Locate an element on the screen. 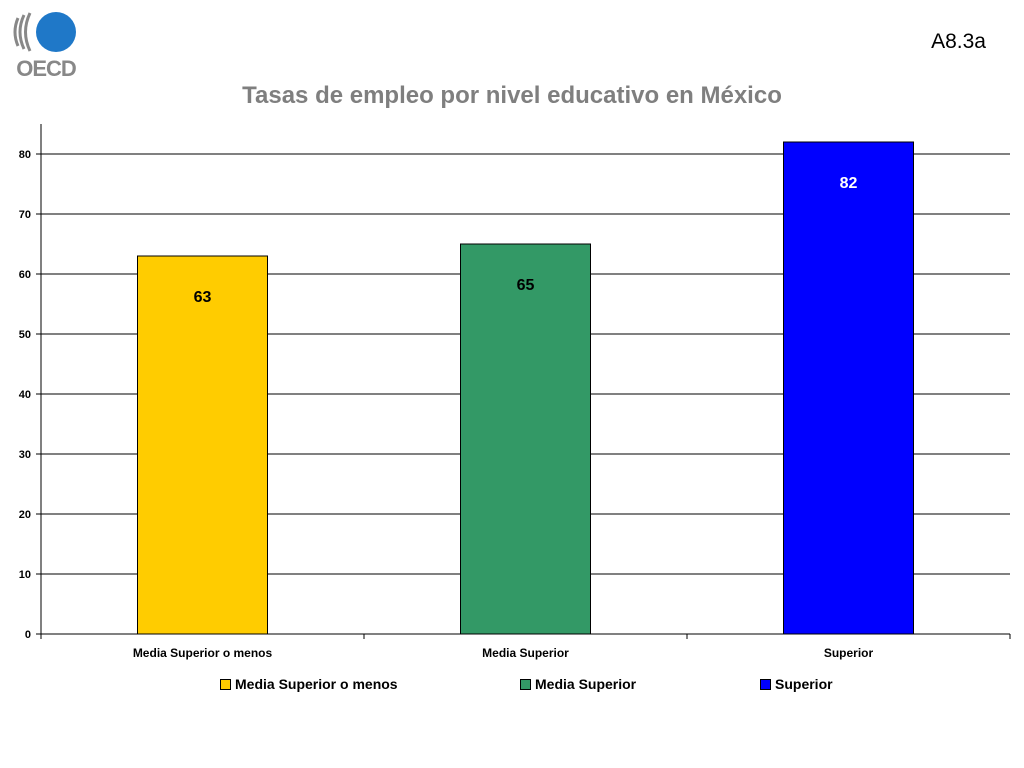  legend-label: Superior is located at coordinates (804, 684).